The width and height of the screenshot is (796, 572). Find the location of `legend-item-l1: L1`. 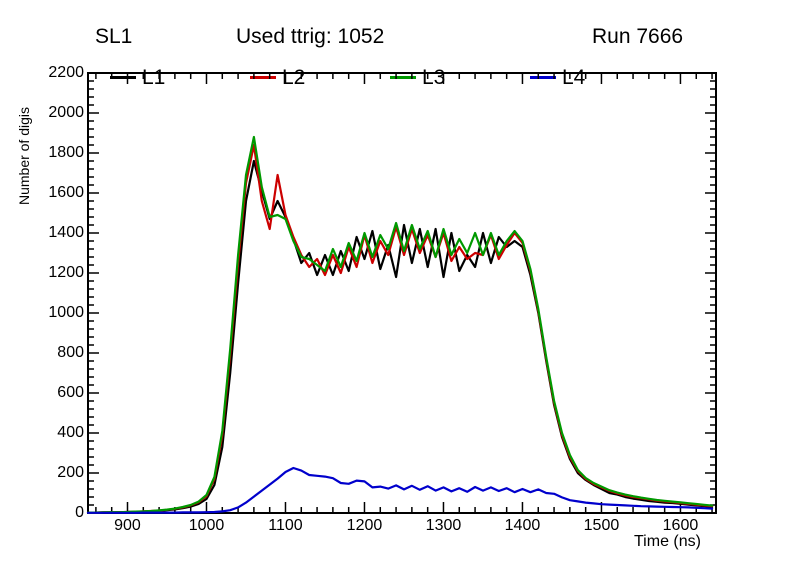

legend-item-l1: L1 is located at coordinates (180, 77).